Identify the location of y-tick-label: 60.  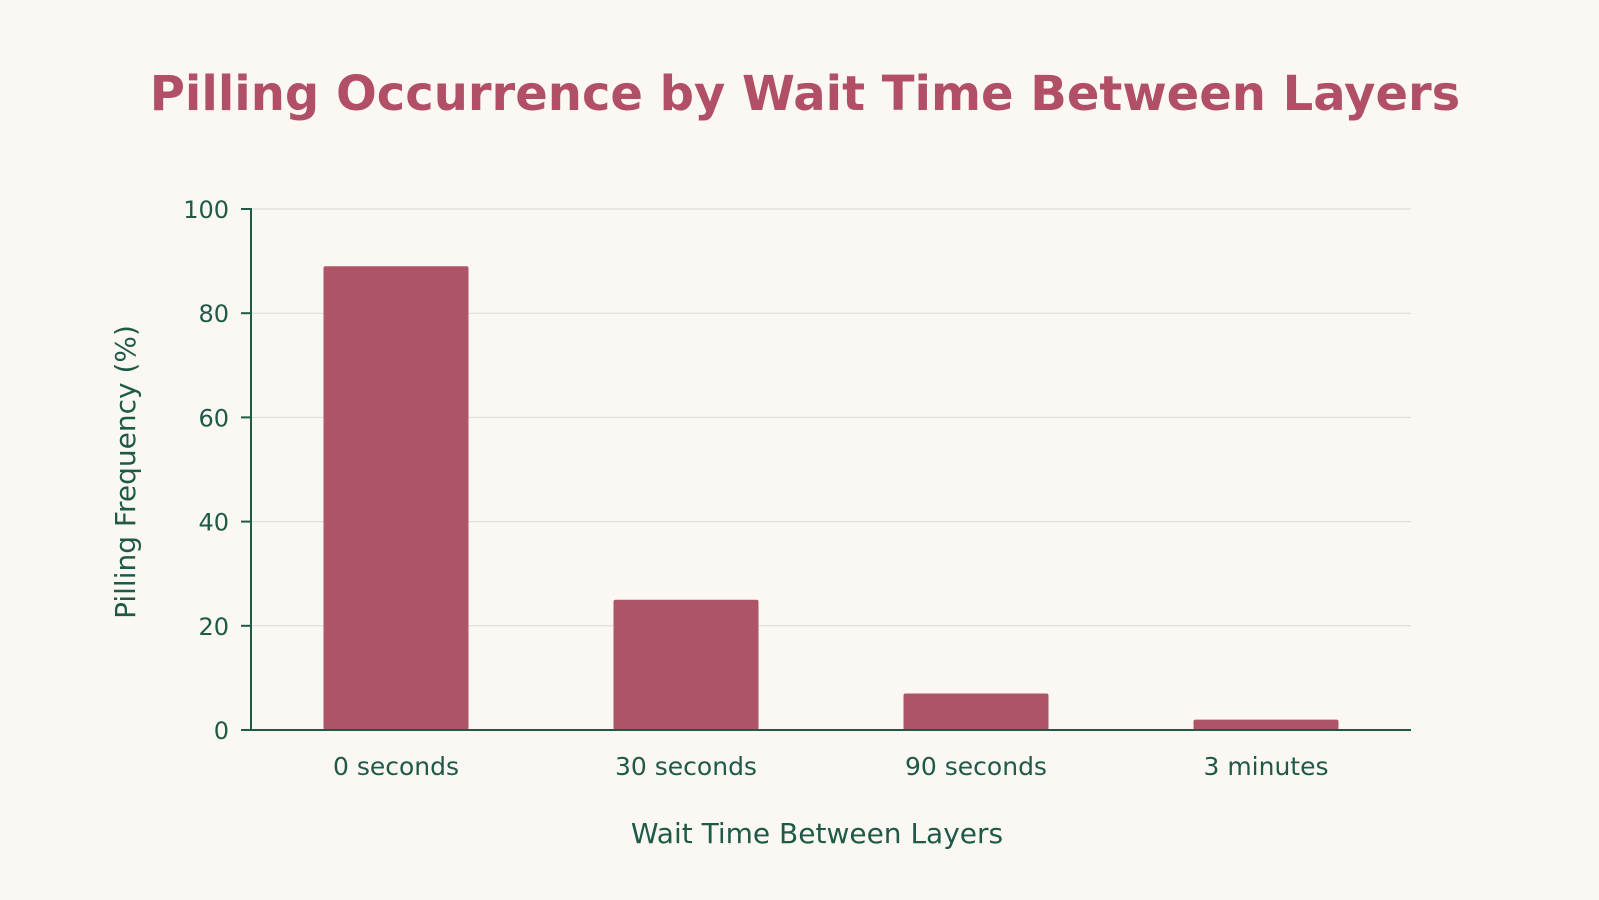
(213, 418).